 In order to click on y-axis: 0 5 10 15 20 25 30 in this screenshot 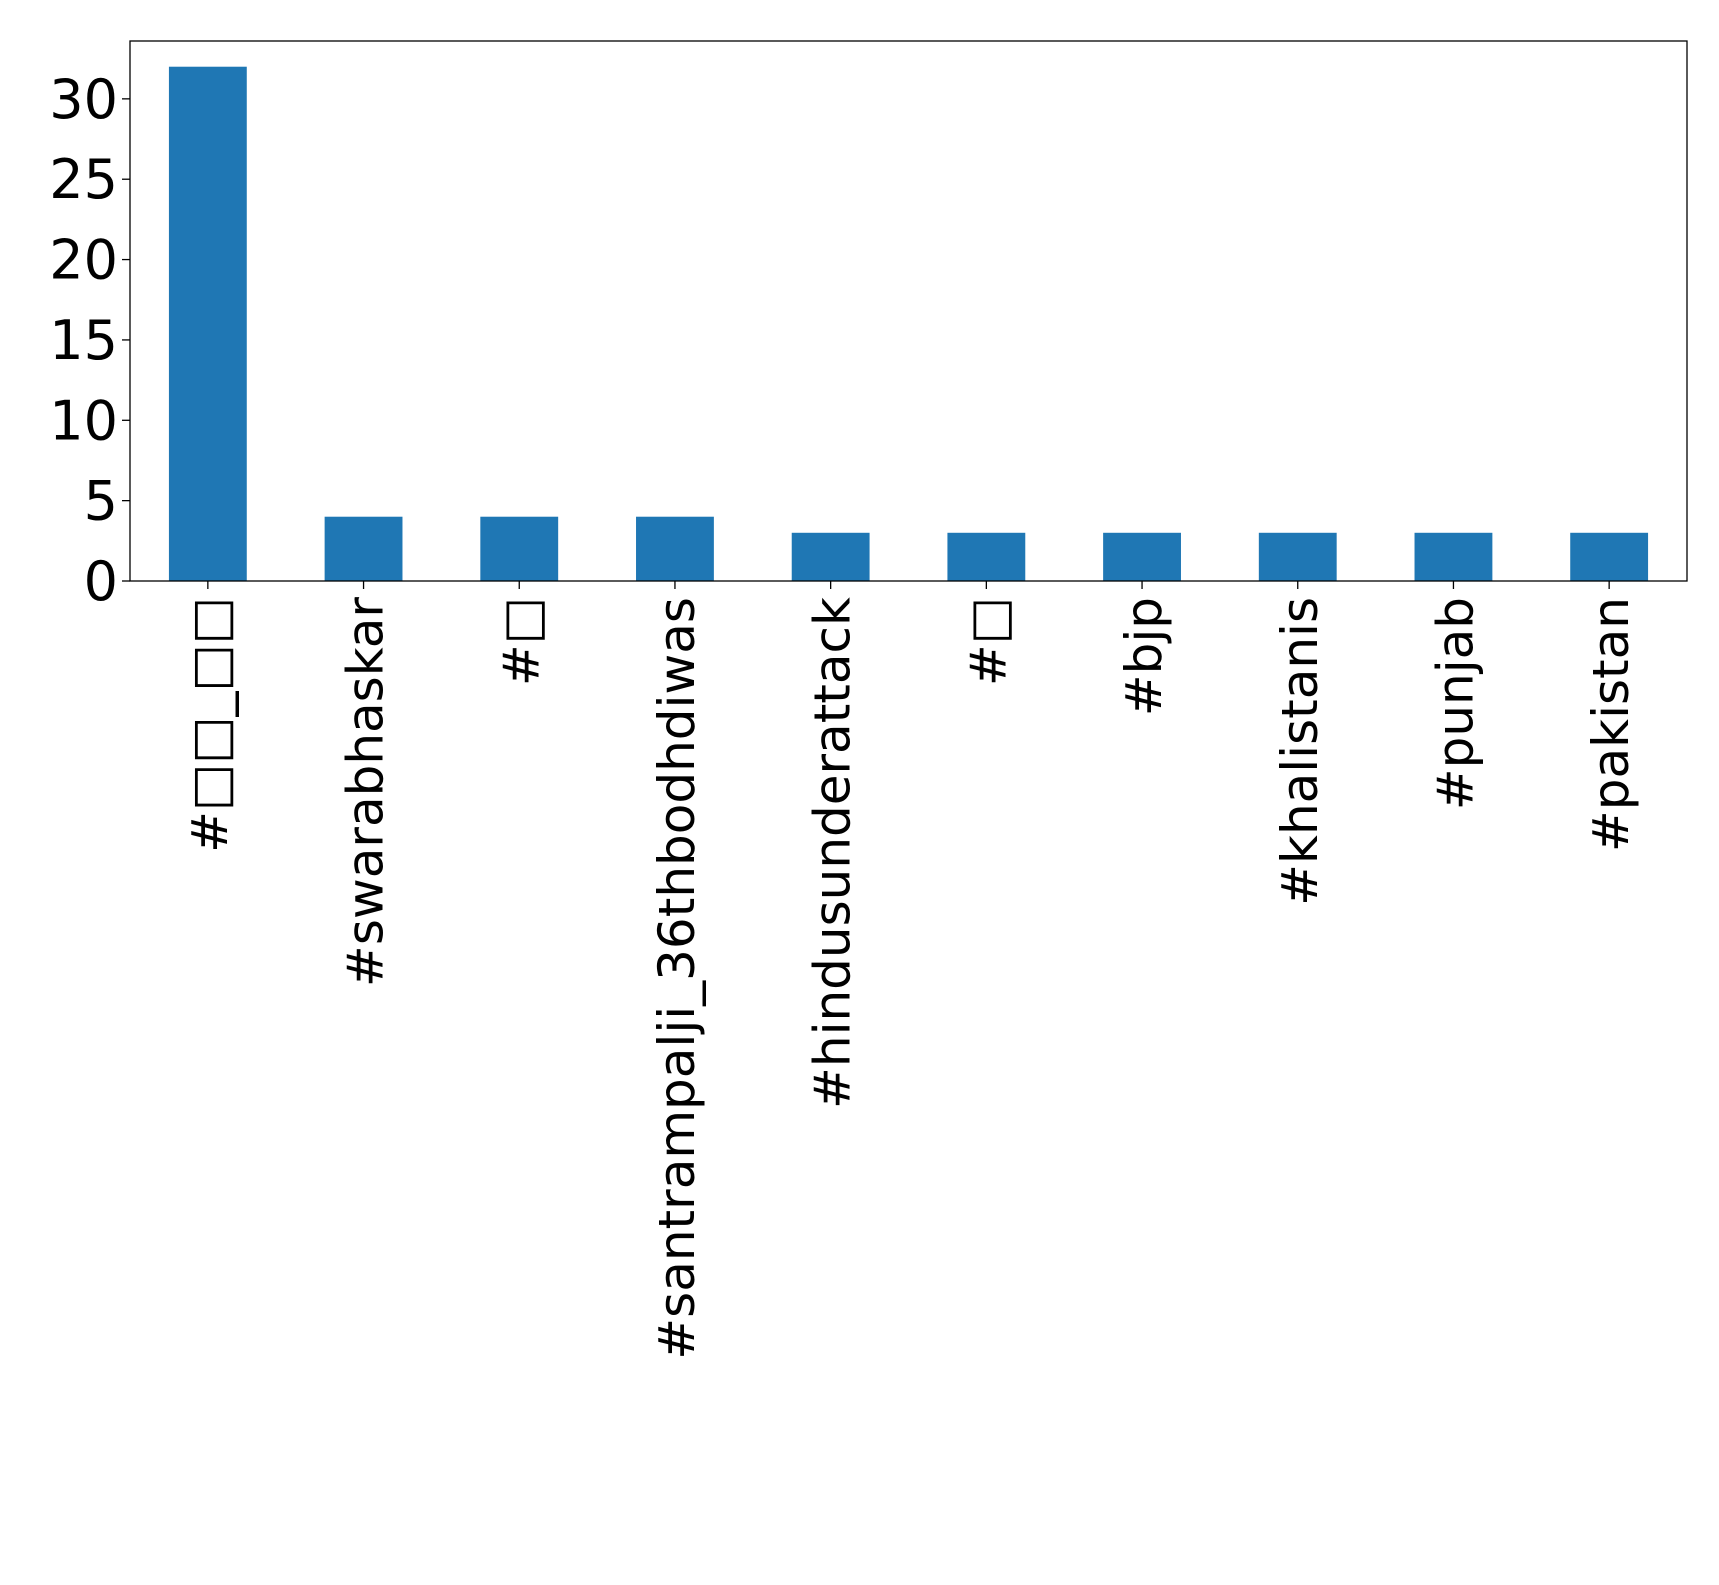, I will do `click(89, 340)`.